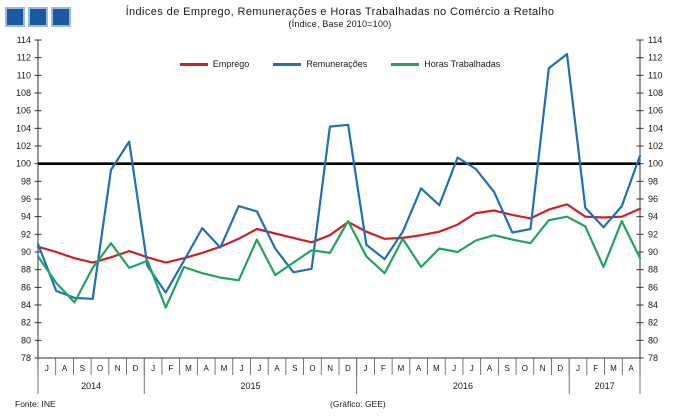 The height and width of the screenshot is (418, 680). What do you see at coordinates (655, 128) in the screenshot?
I see `y-tick-label-right: 104` at bounding box center [655, 128].